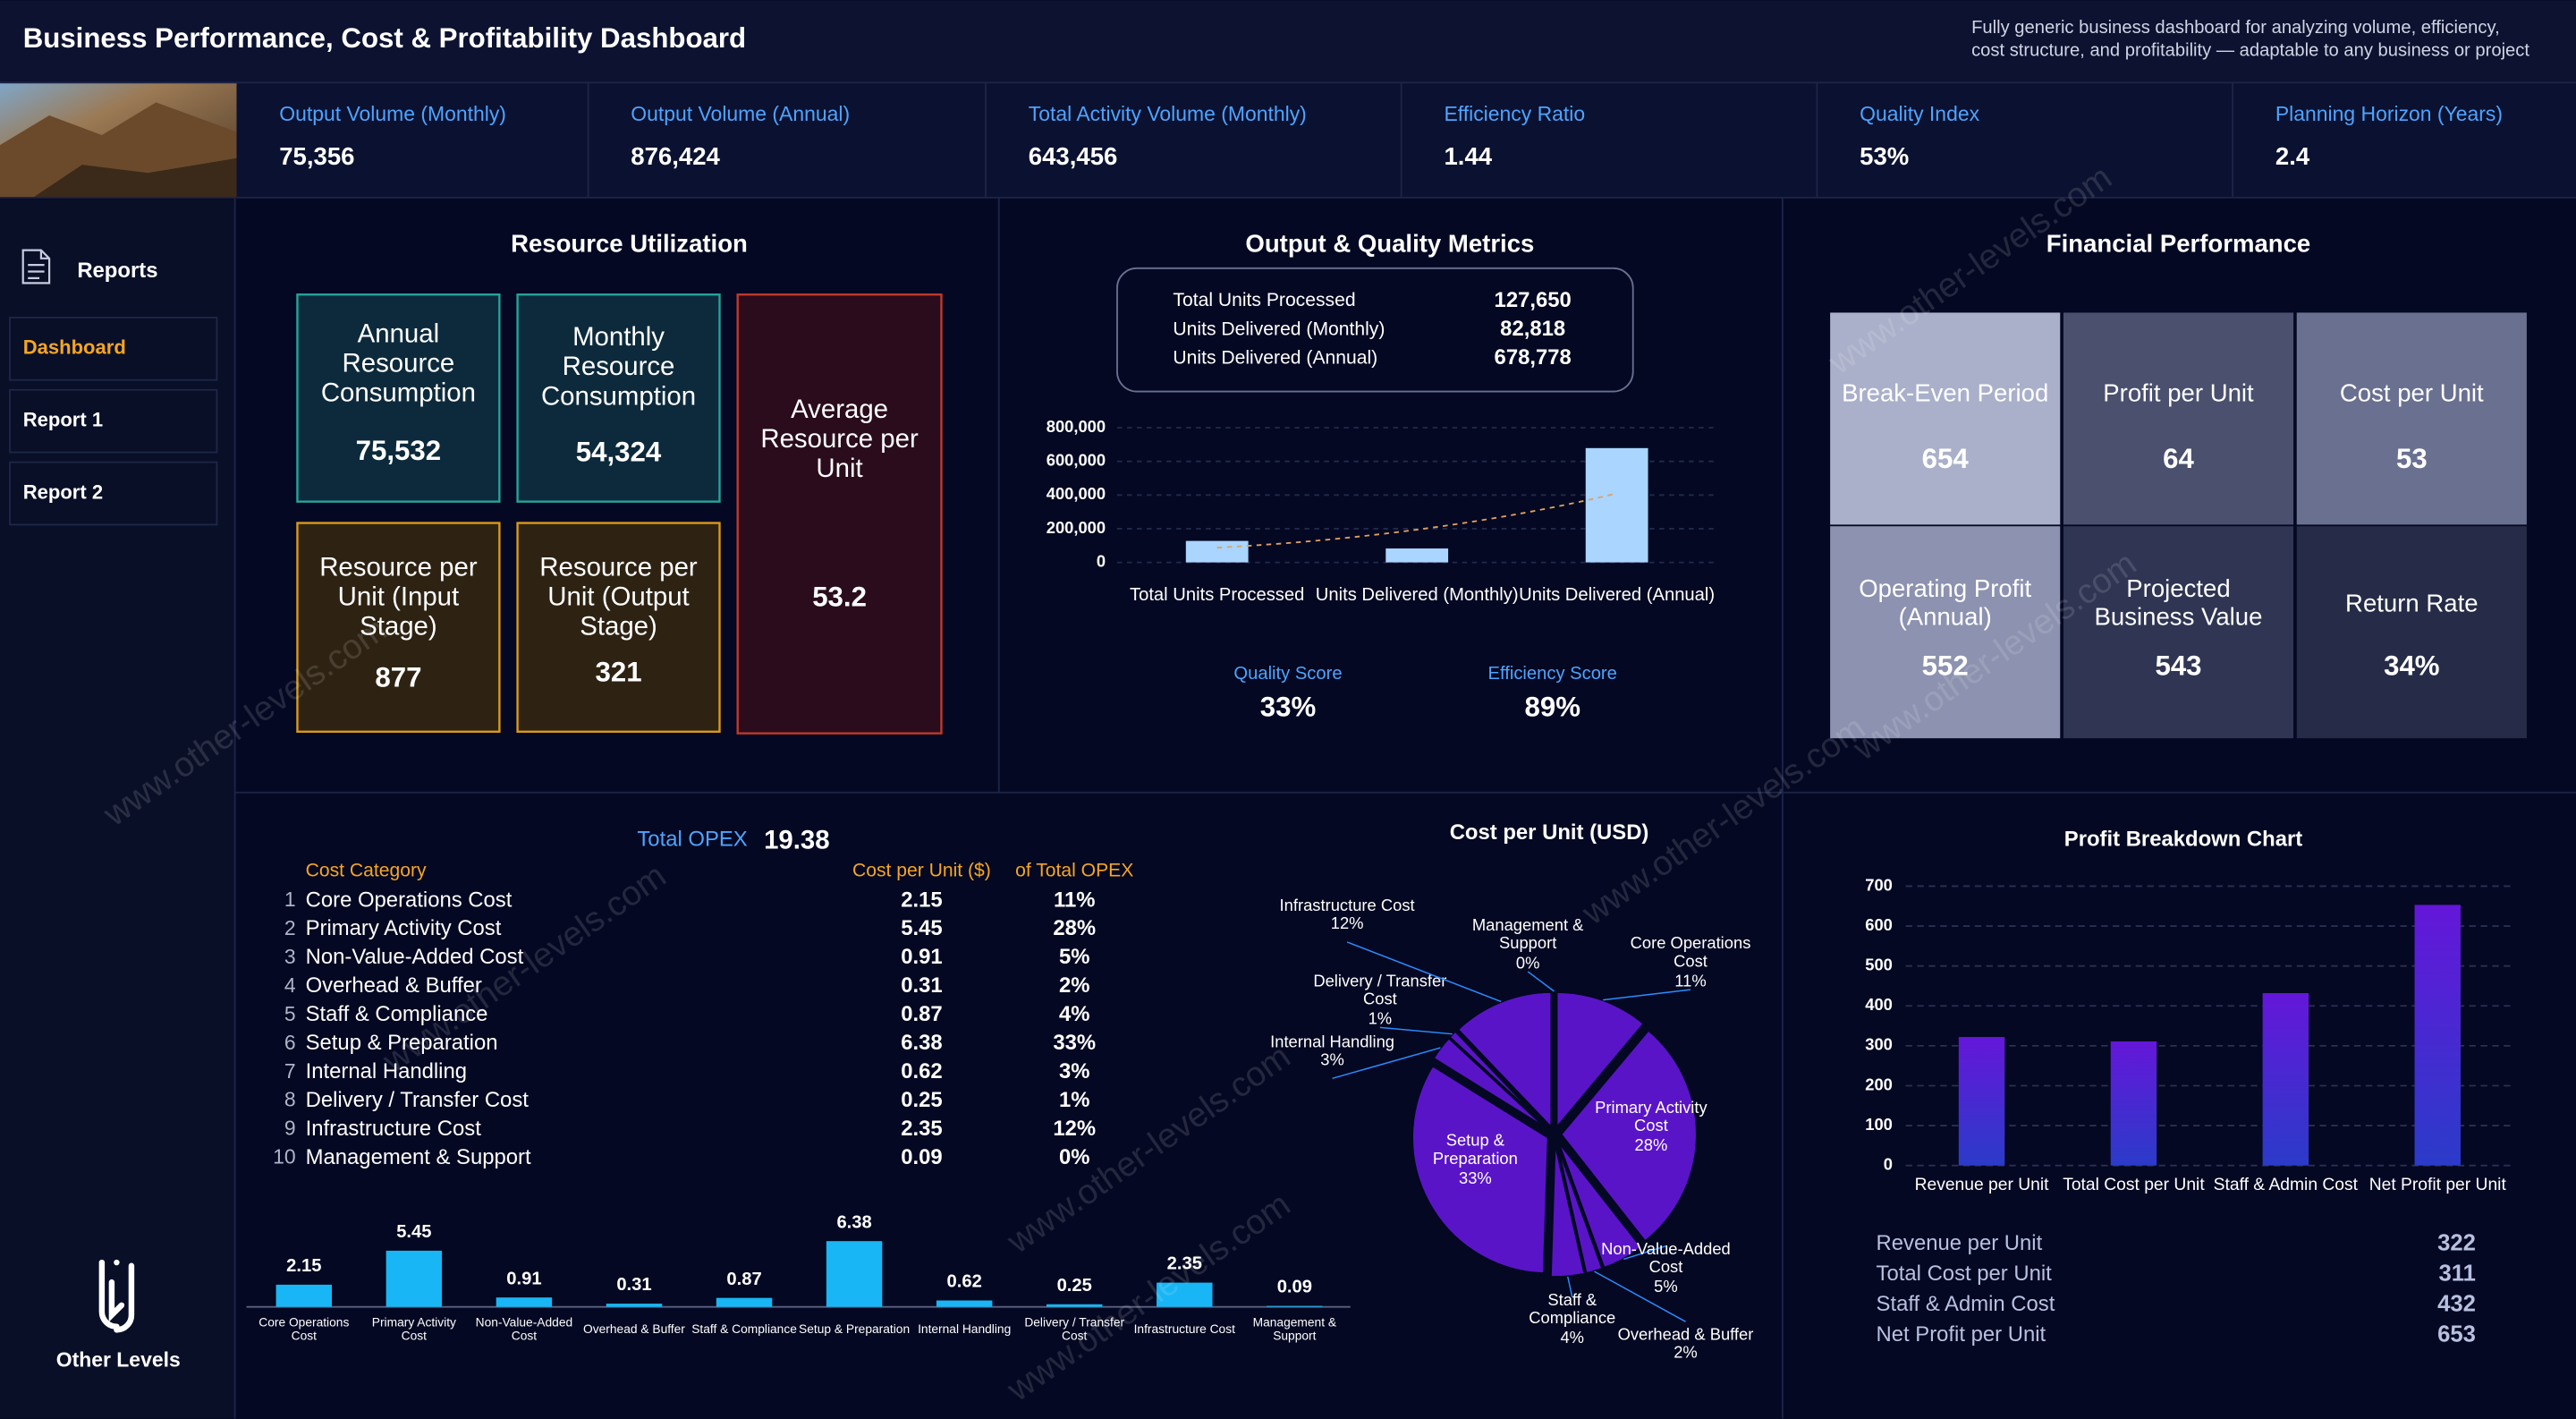  I want to click on profit-row-value: 653, so click(2456, 1334).